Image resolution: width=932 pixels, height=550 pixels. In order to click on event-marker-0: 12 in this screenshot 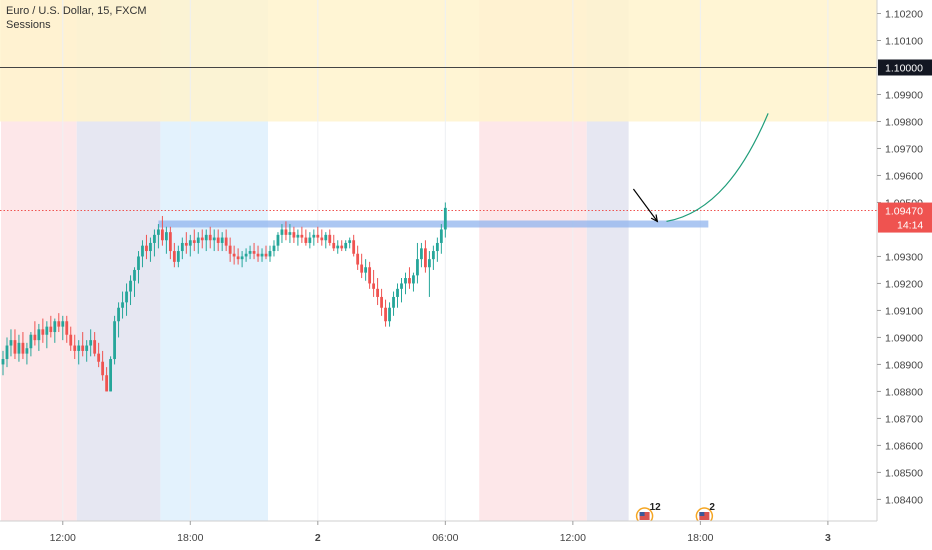, I will do `click(648, 513)`.